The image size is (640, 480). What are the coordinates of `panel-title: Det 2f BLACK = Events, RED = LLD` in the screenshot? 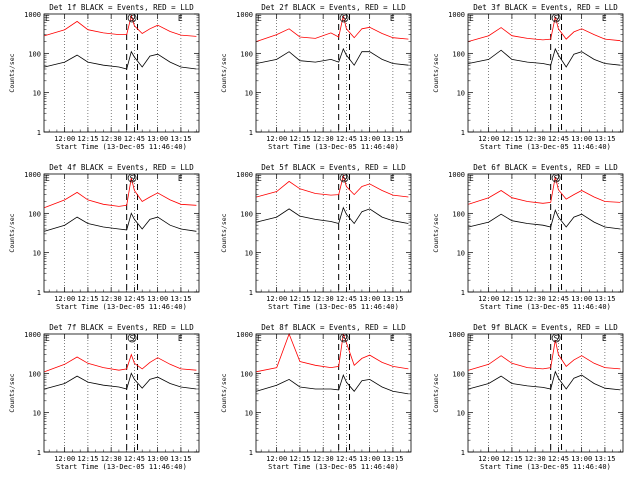 It's located at (333, 7).